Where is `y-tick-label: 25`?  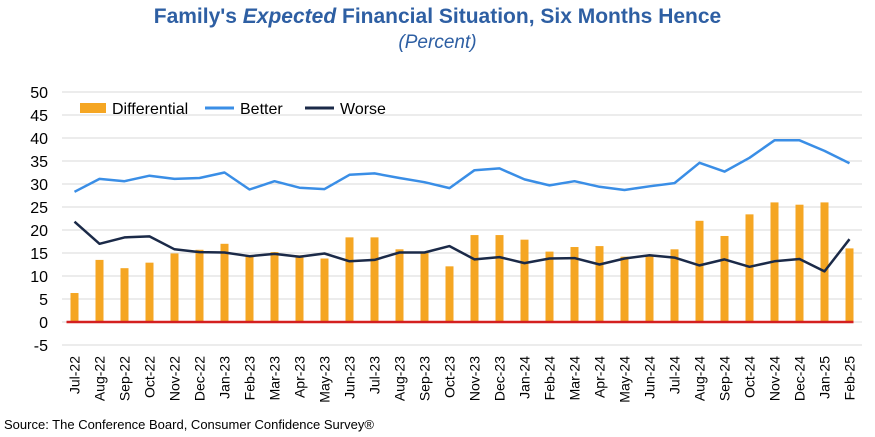
y-tick-label: 25 is located at coordinates (39, 208).